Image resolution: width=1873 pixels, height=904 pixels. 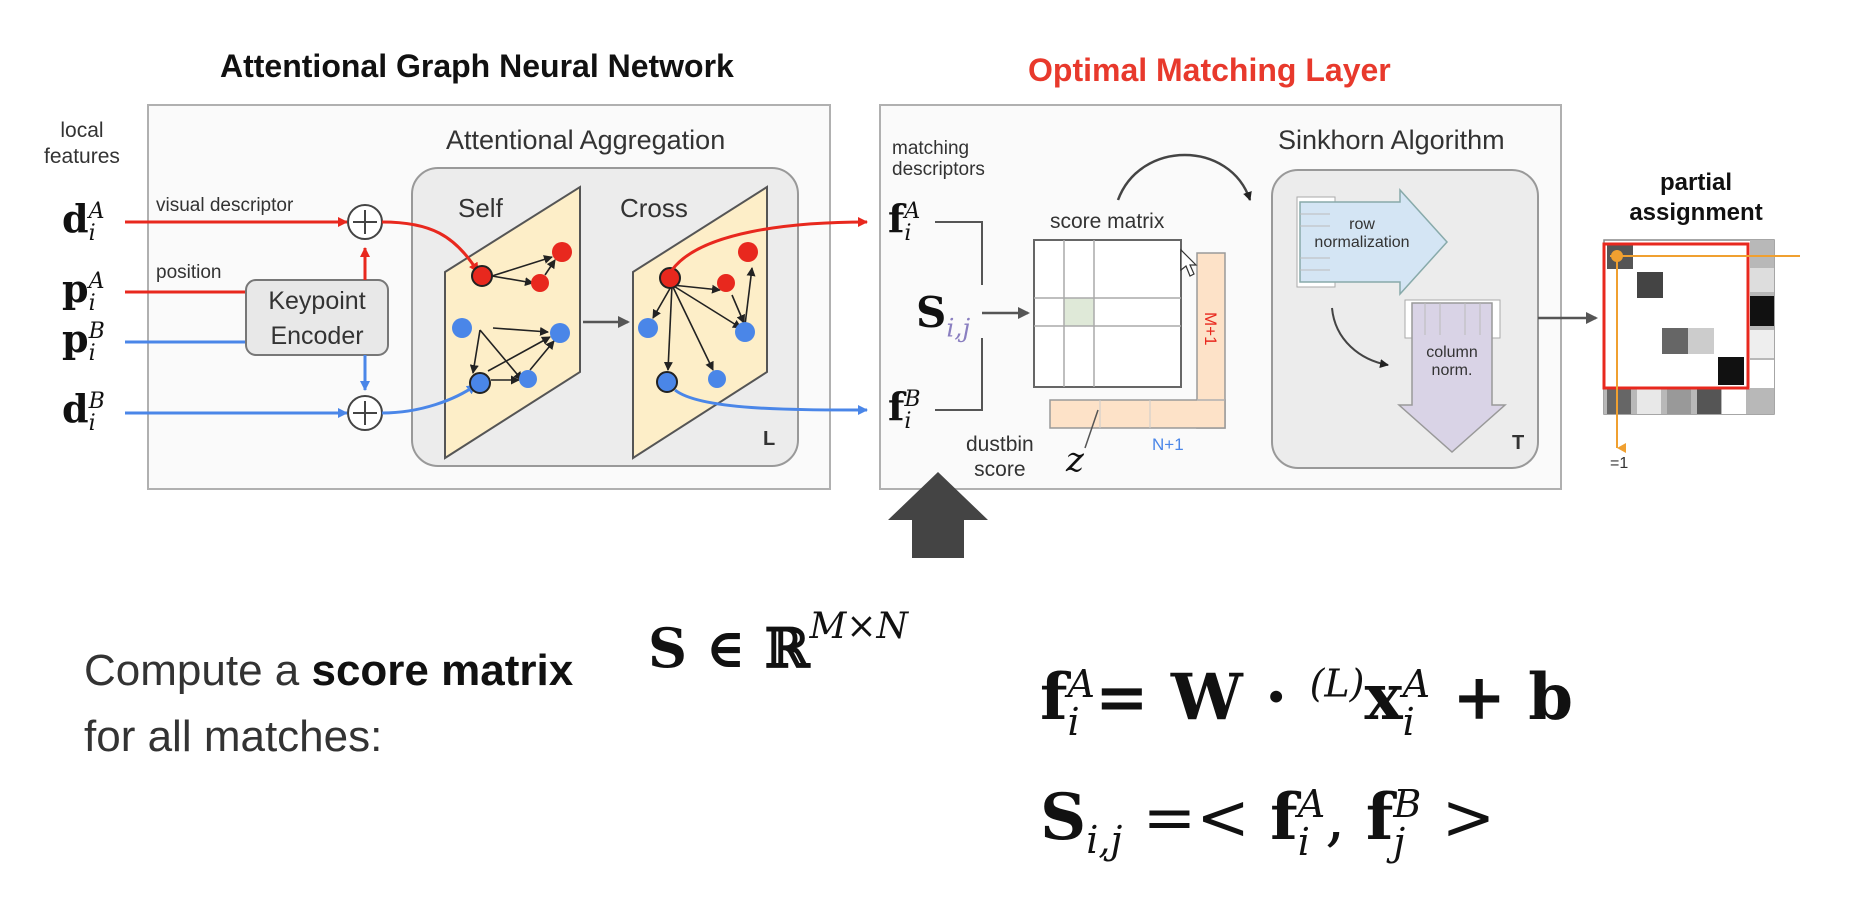 What do you see at coordinates (189, 272) in the screenshot?
I see `position-label: position` at bounding box center [189, 272].